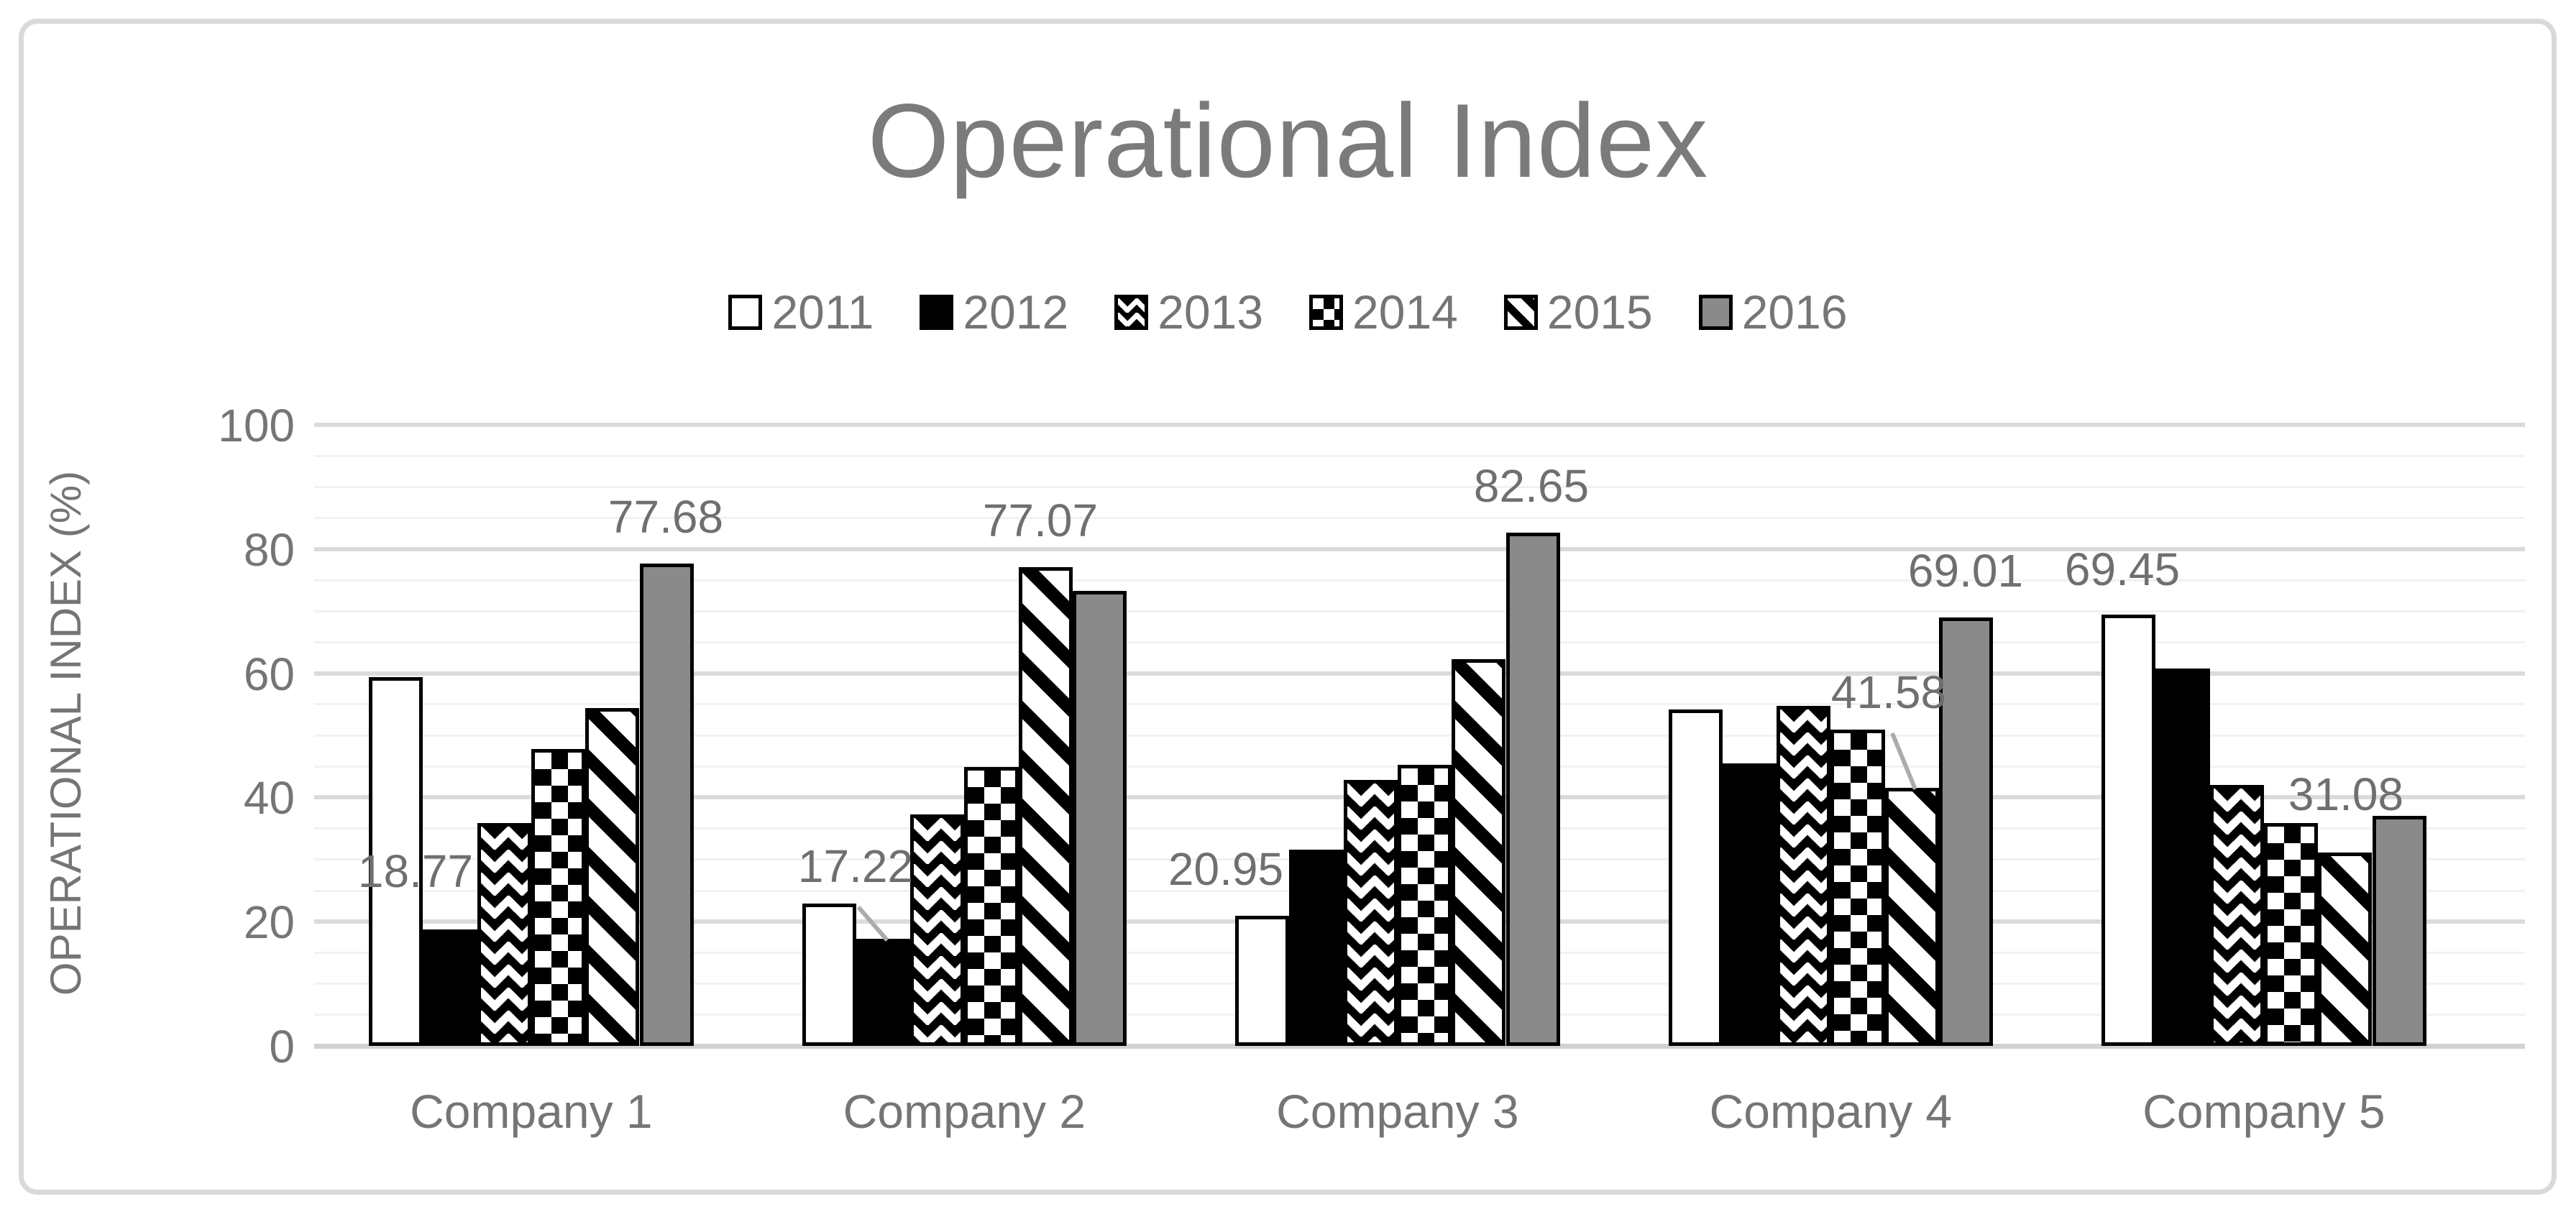 The height and width of the screenshot is (1222, 2576). I want to click on y-tick-label: 100, so click(256, 426).